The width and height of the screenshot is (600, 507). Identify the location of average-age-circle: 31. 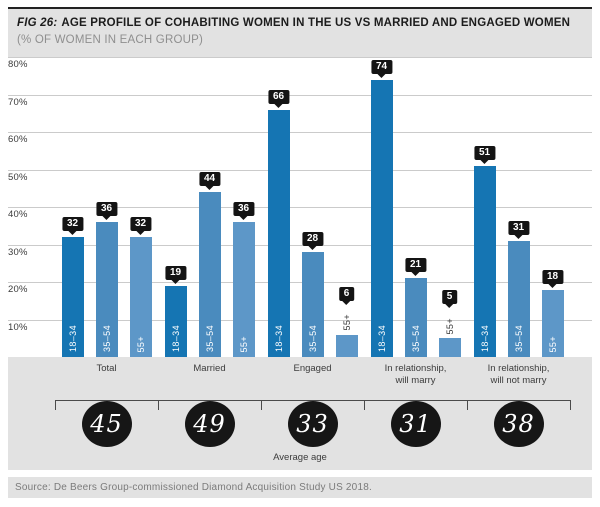
(415, 424).